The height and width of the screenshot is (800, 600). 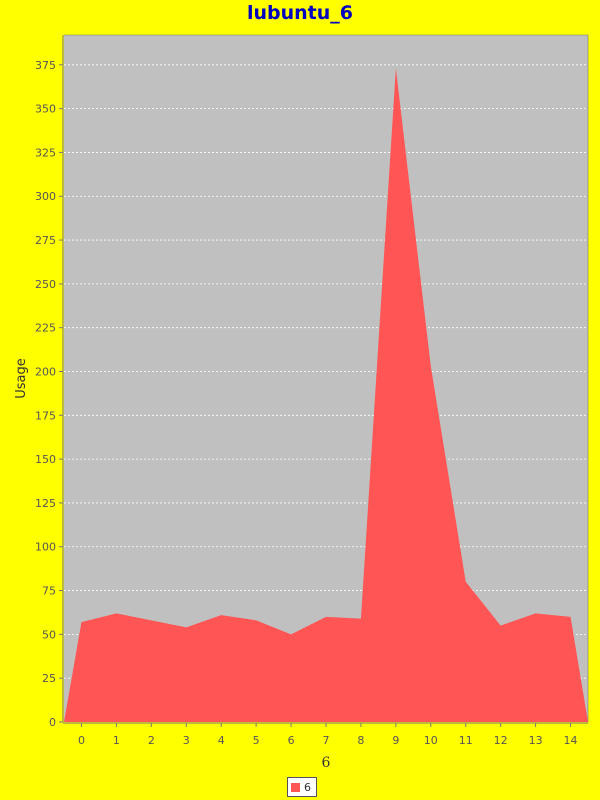 What do you see at coordinates (45, 65) in the screenshot?
I see `y-tick-label: 375` at bounding box center [45, 65].